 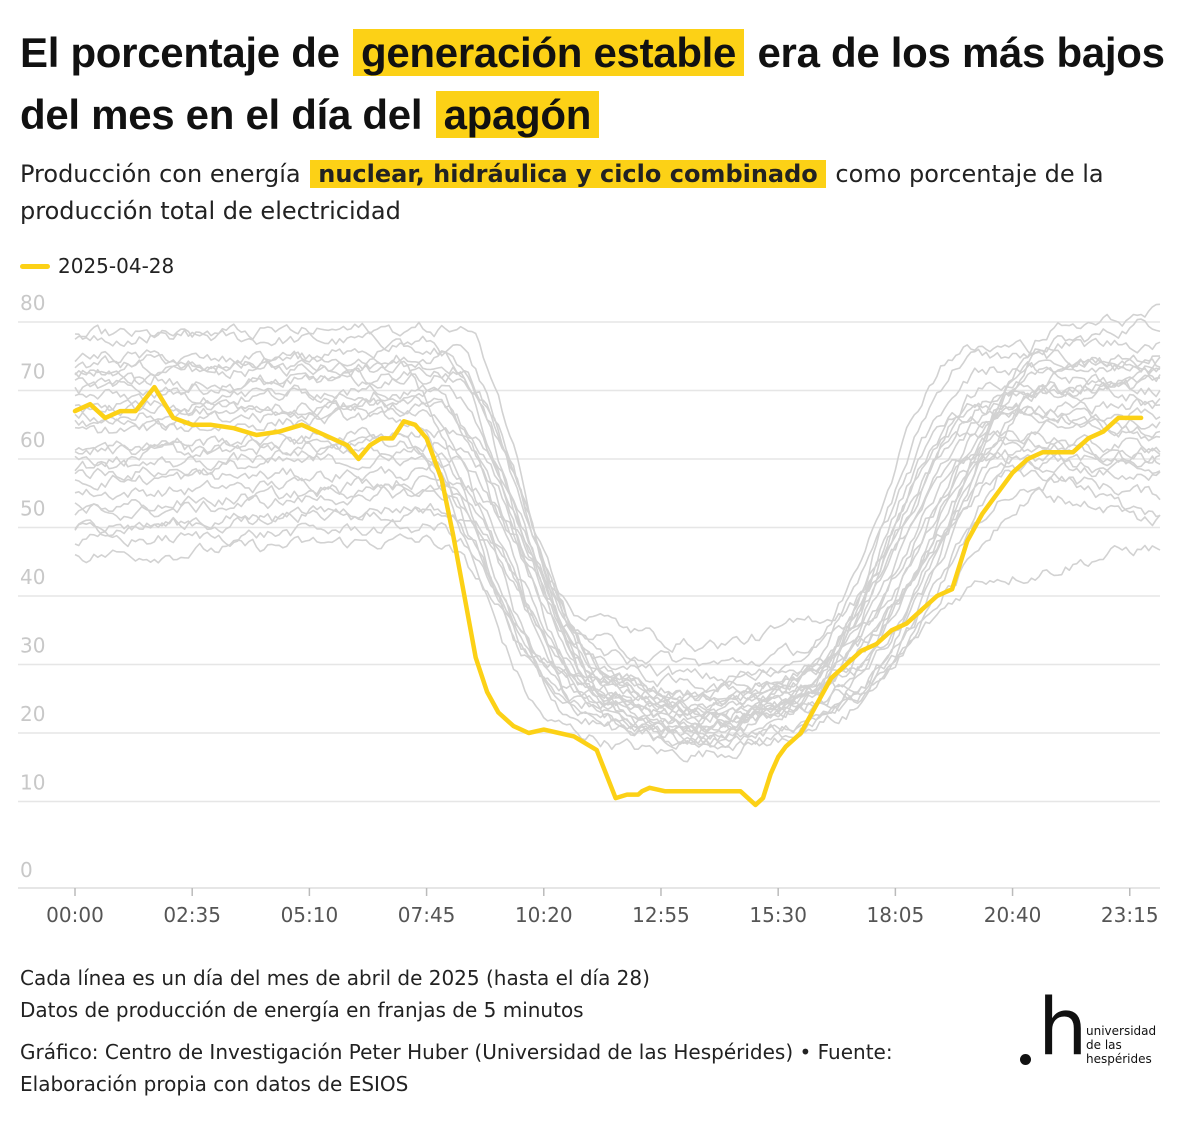 I want to click on y-tick-label: 70, so click(x=32, y=372).